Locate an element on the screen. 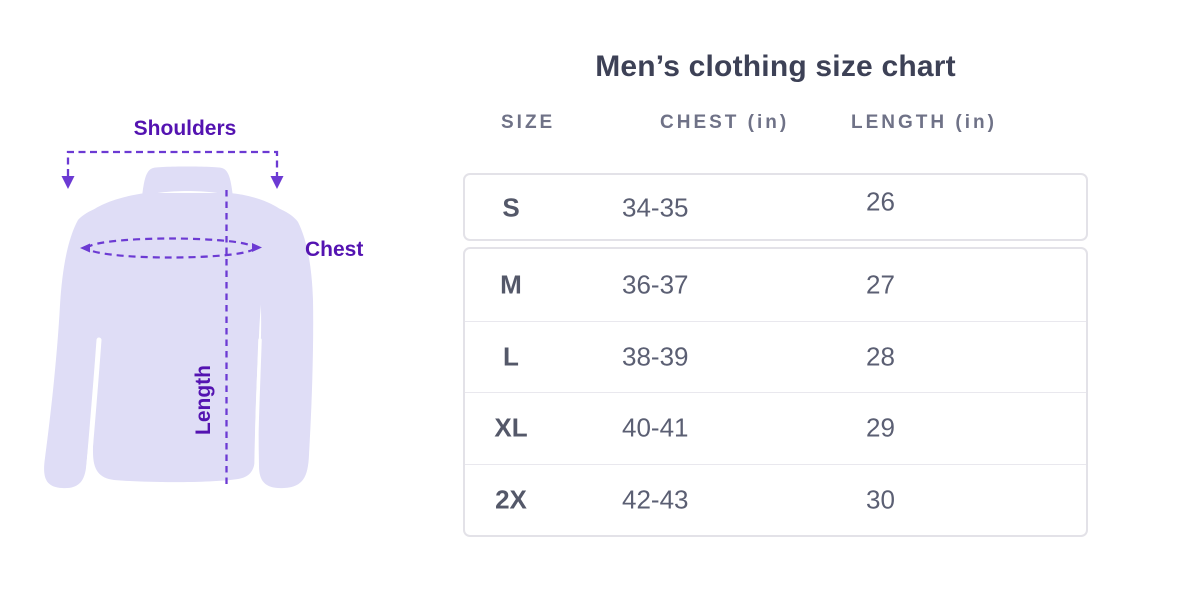  length-label: Length is located at coordinates (203, 400).